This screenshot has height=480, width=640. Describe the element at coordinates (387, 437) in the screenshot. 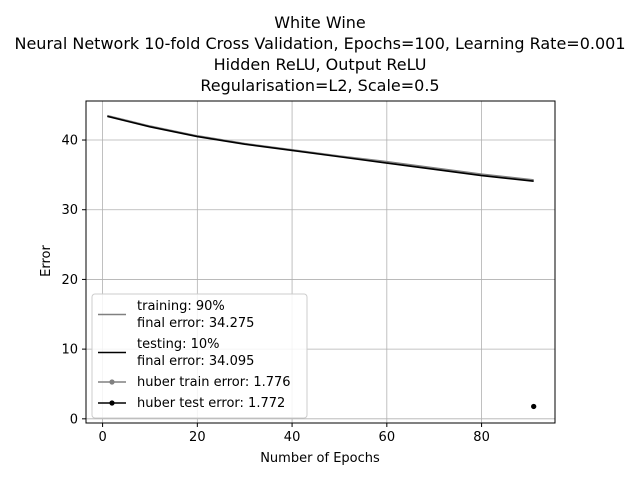

I see `x-tick-label: 60` at that location.